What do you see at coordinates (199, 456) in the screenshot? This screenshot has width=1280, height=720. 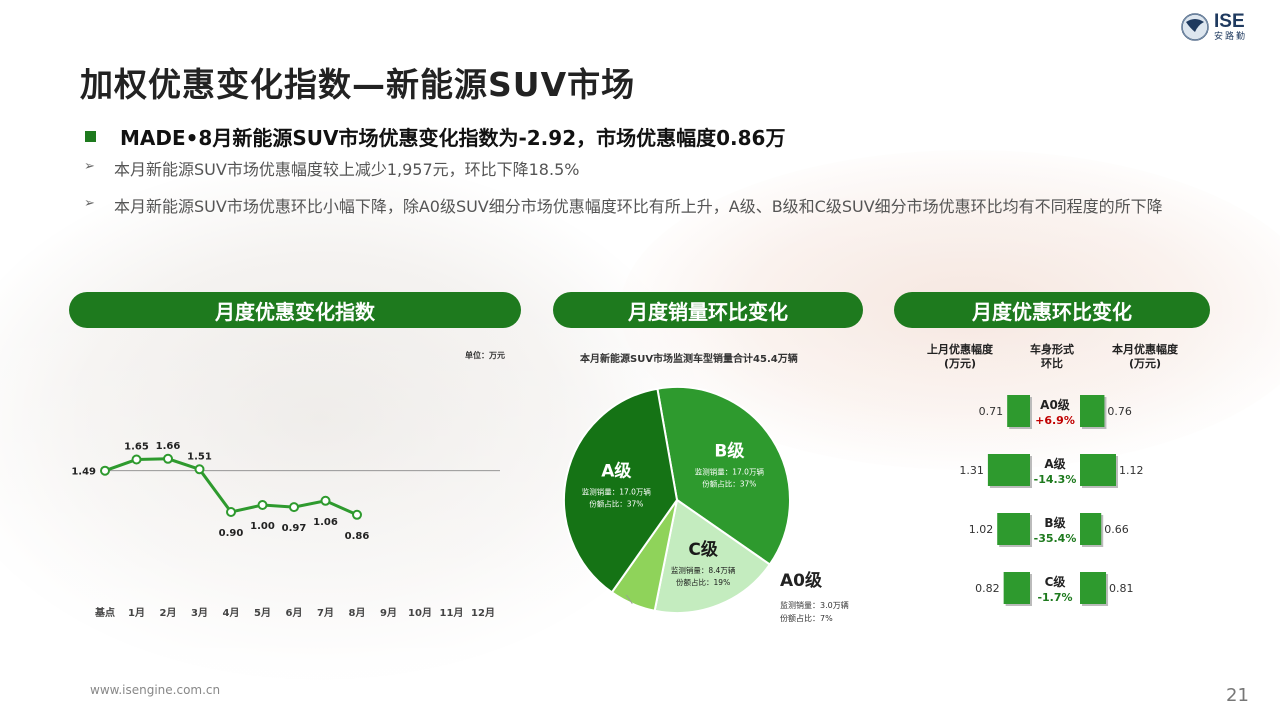 I see `data-label: 1.51` at bounding box center [199, 456].